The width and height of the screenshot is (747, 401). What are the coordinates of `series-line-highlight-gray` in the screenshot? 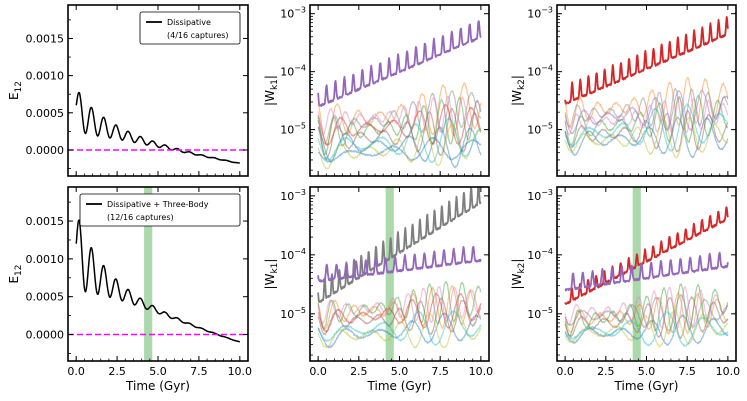 It's located at (399, 245).